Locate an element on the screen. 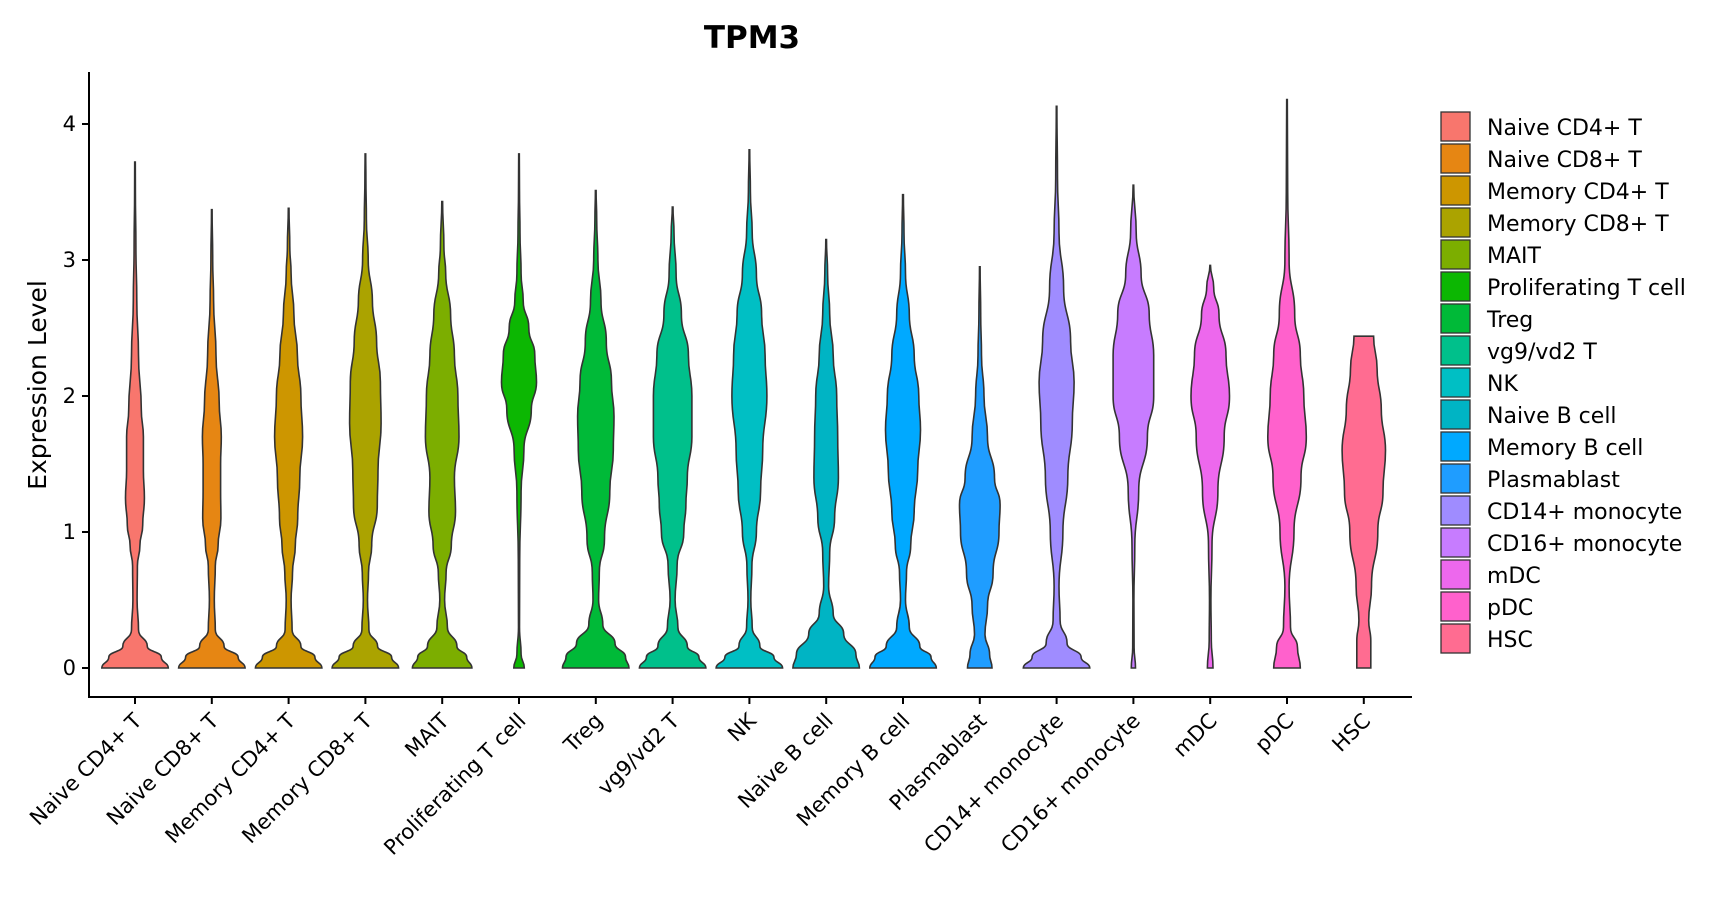  violin-cd14-monocyte is located at coordinates (1056, 387).